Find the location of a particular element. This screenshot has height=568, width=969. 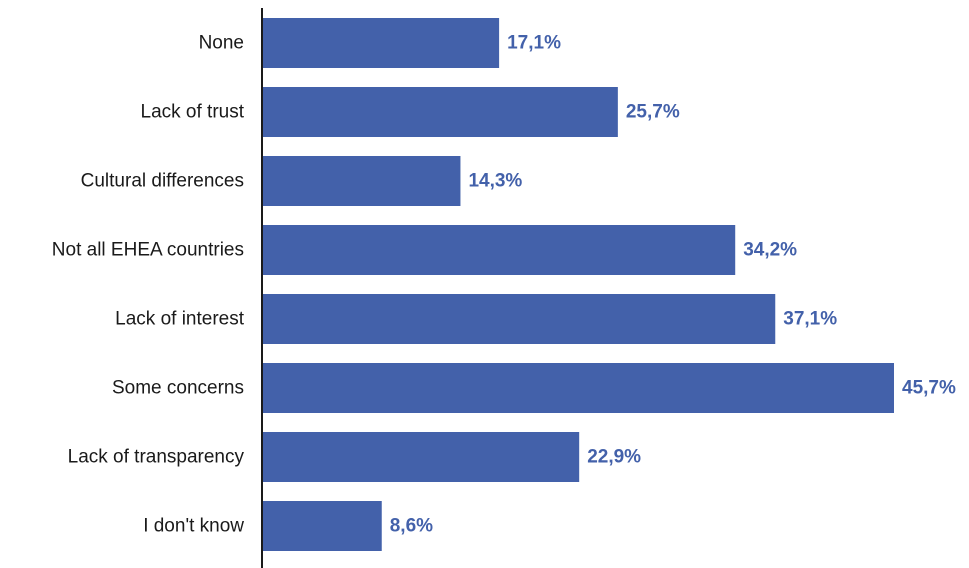

data-label: 34,2% is located at coordinates (770, 250).